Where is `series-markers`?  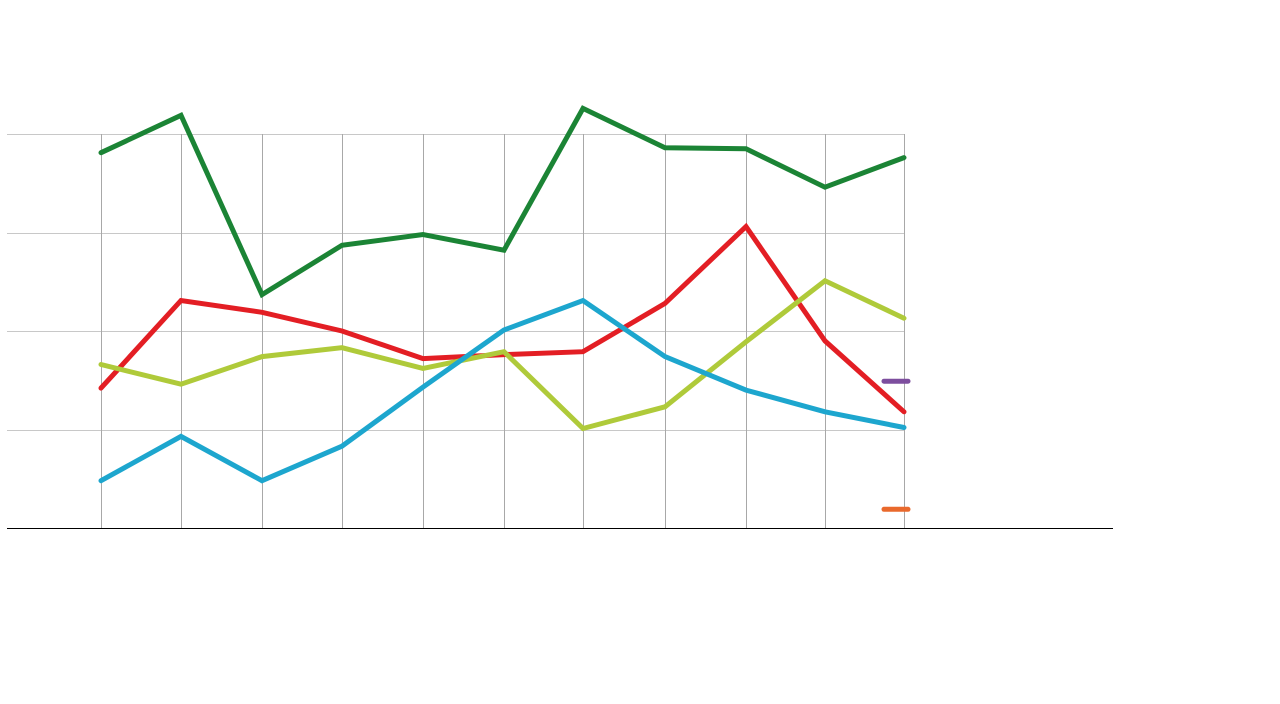
series-markers is located at coordinates (896, 445).